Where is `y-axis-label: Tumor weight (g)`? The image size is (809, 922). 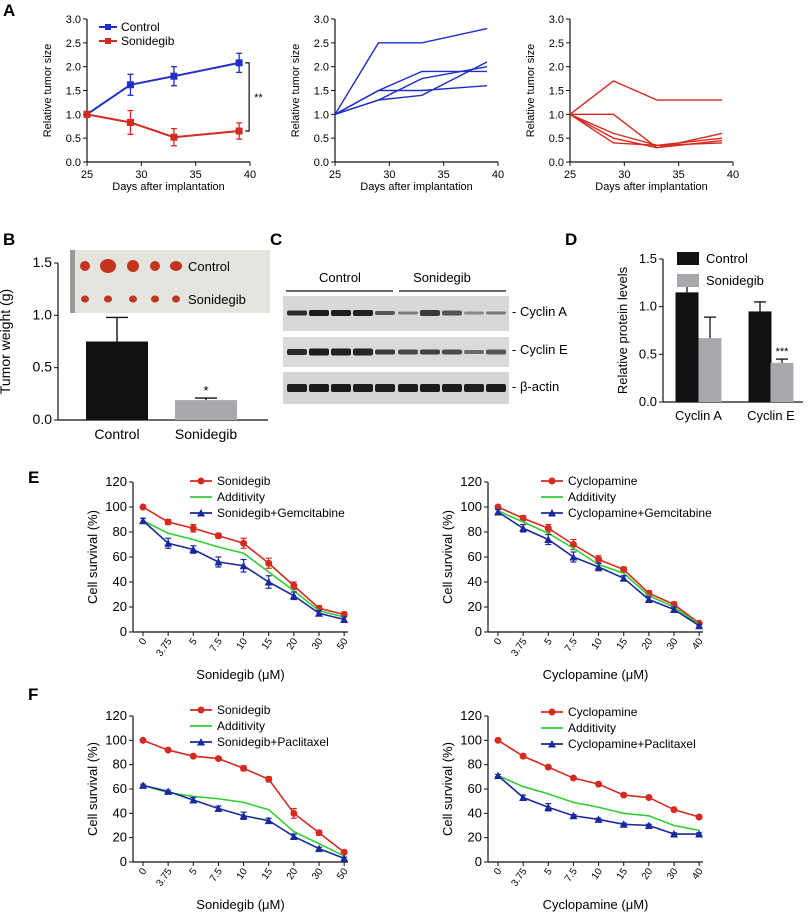
y-axis-label: Tumor weight (g) is located at coordinates (6, 341).